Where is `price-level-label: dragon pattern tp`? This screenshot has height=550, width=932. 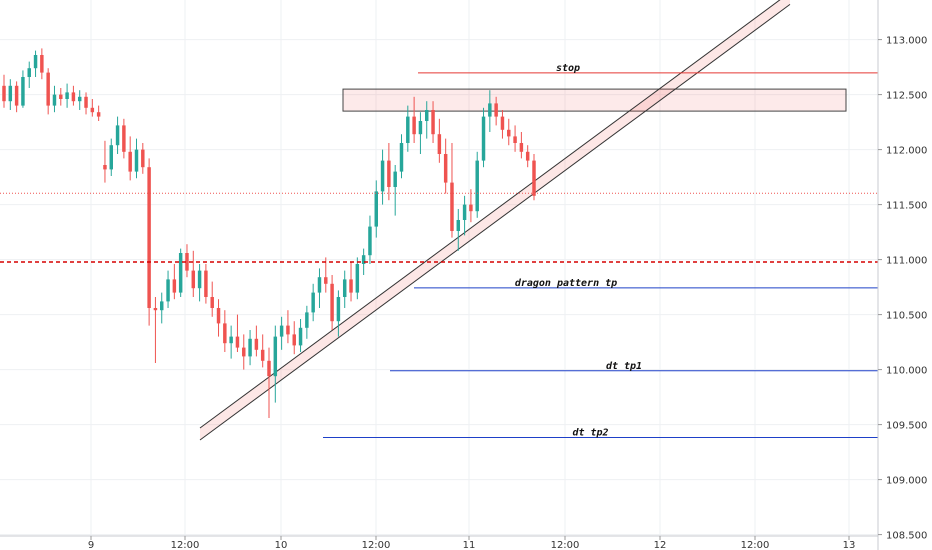 price-level-label: dragon pattern tp is located at coordinates (566, 283).